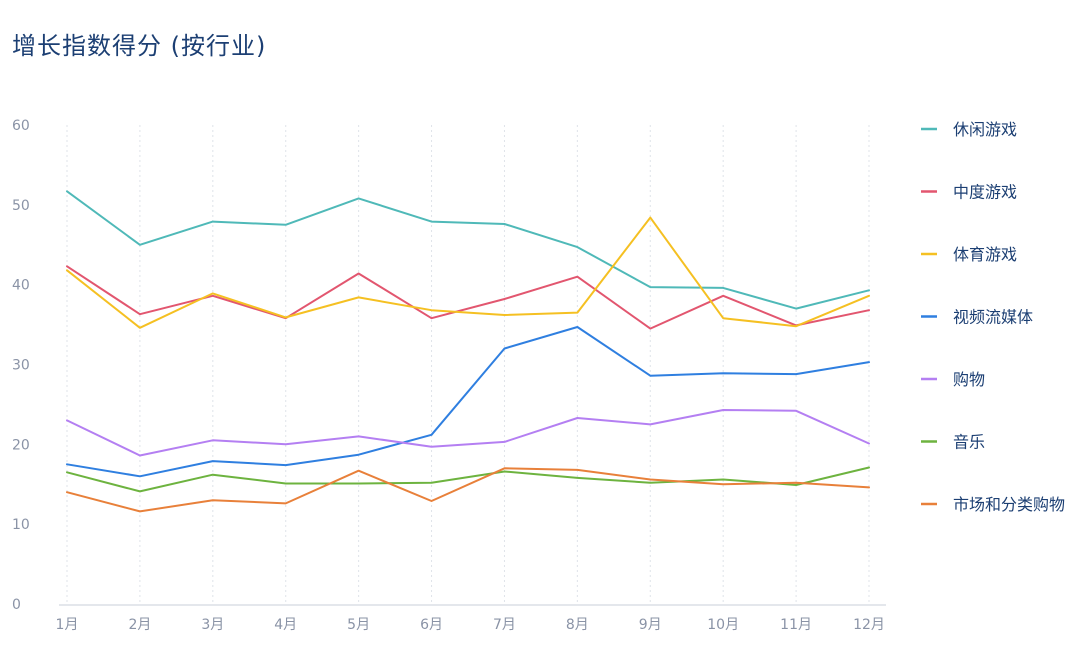  Describe the element at coordinates (431, 625) in the screenshot. I see `x-tick-label: 6月` at that location.